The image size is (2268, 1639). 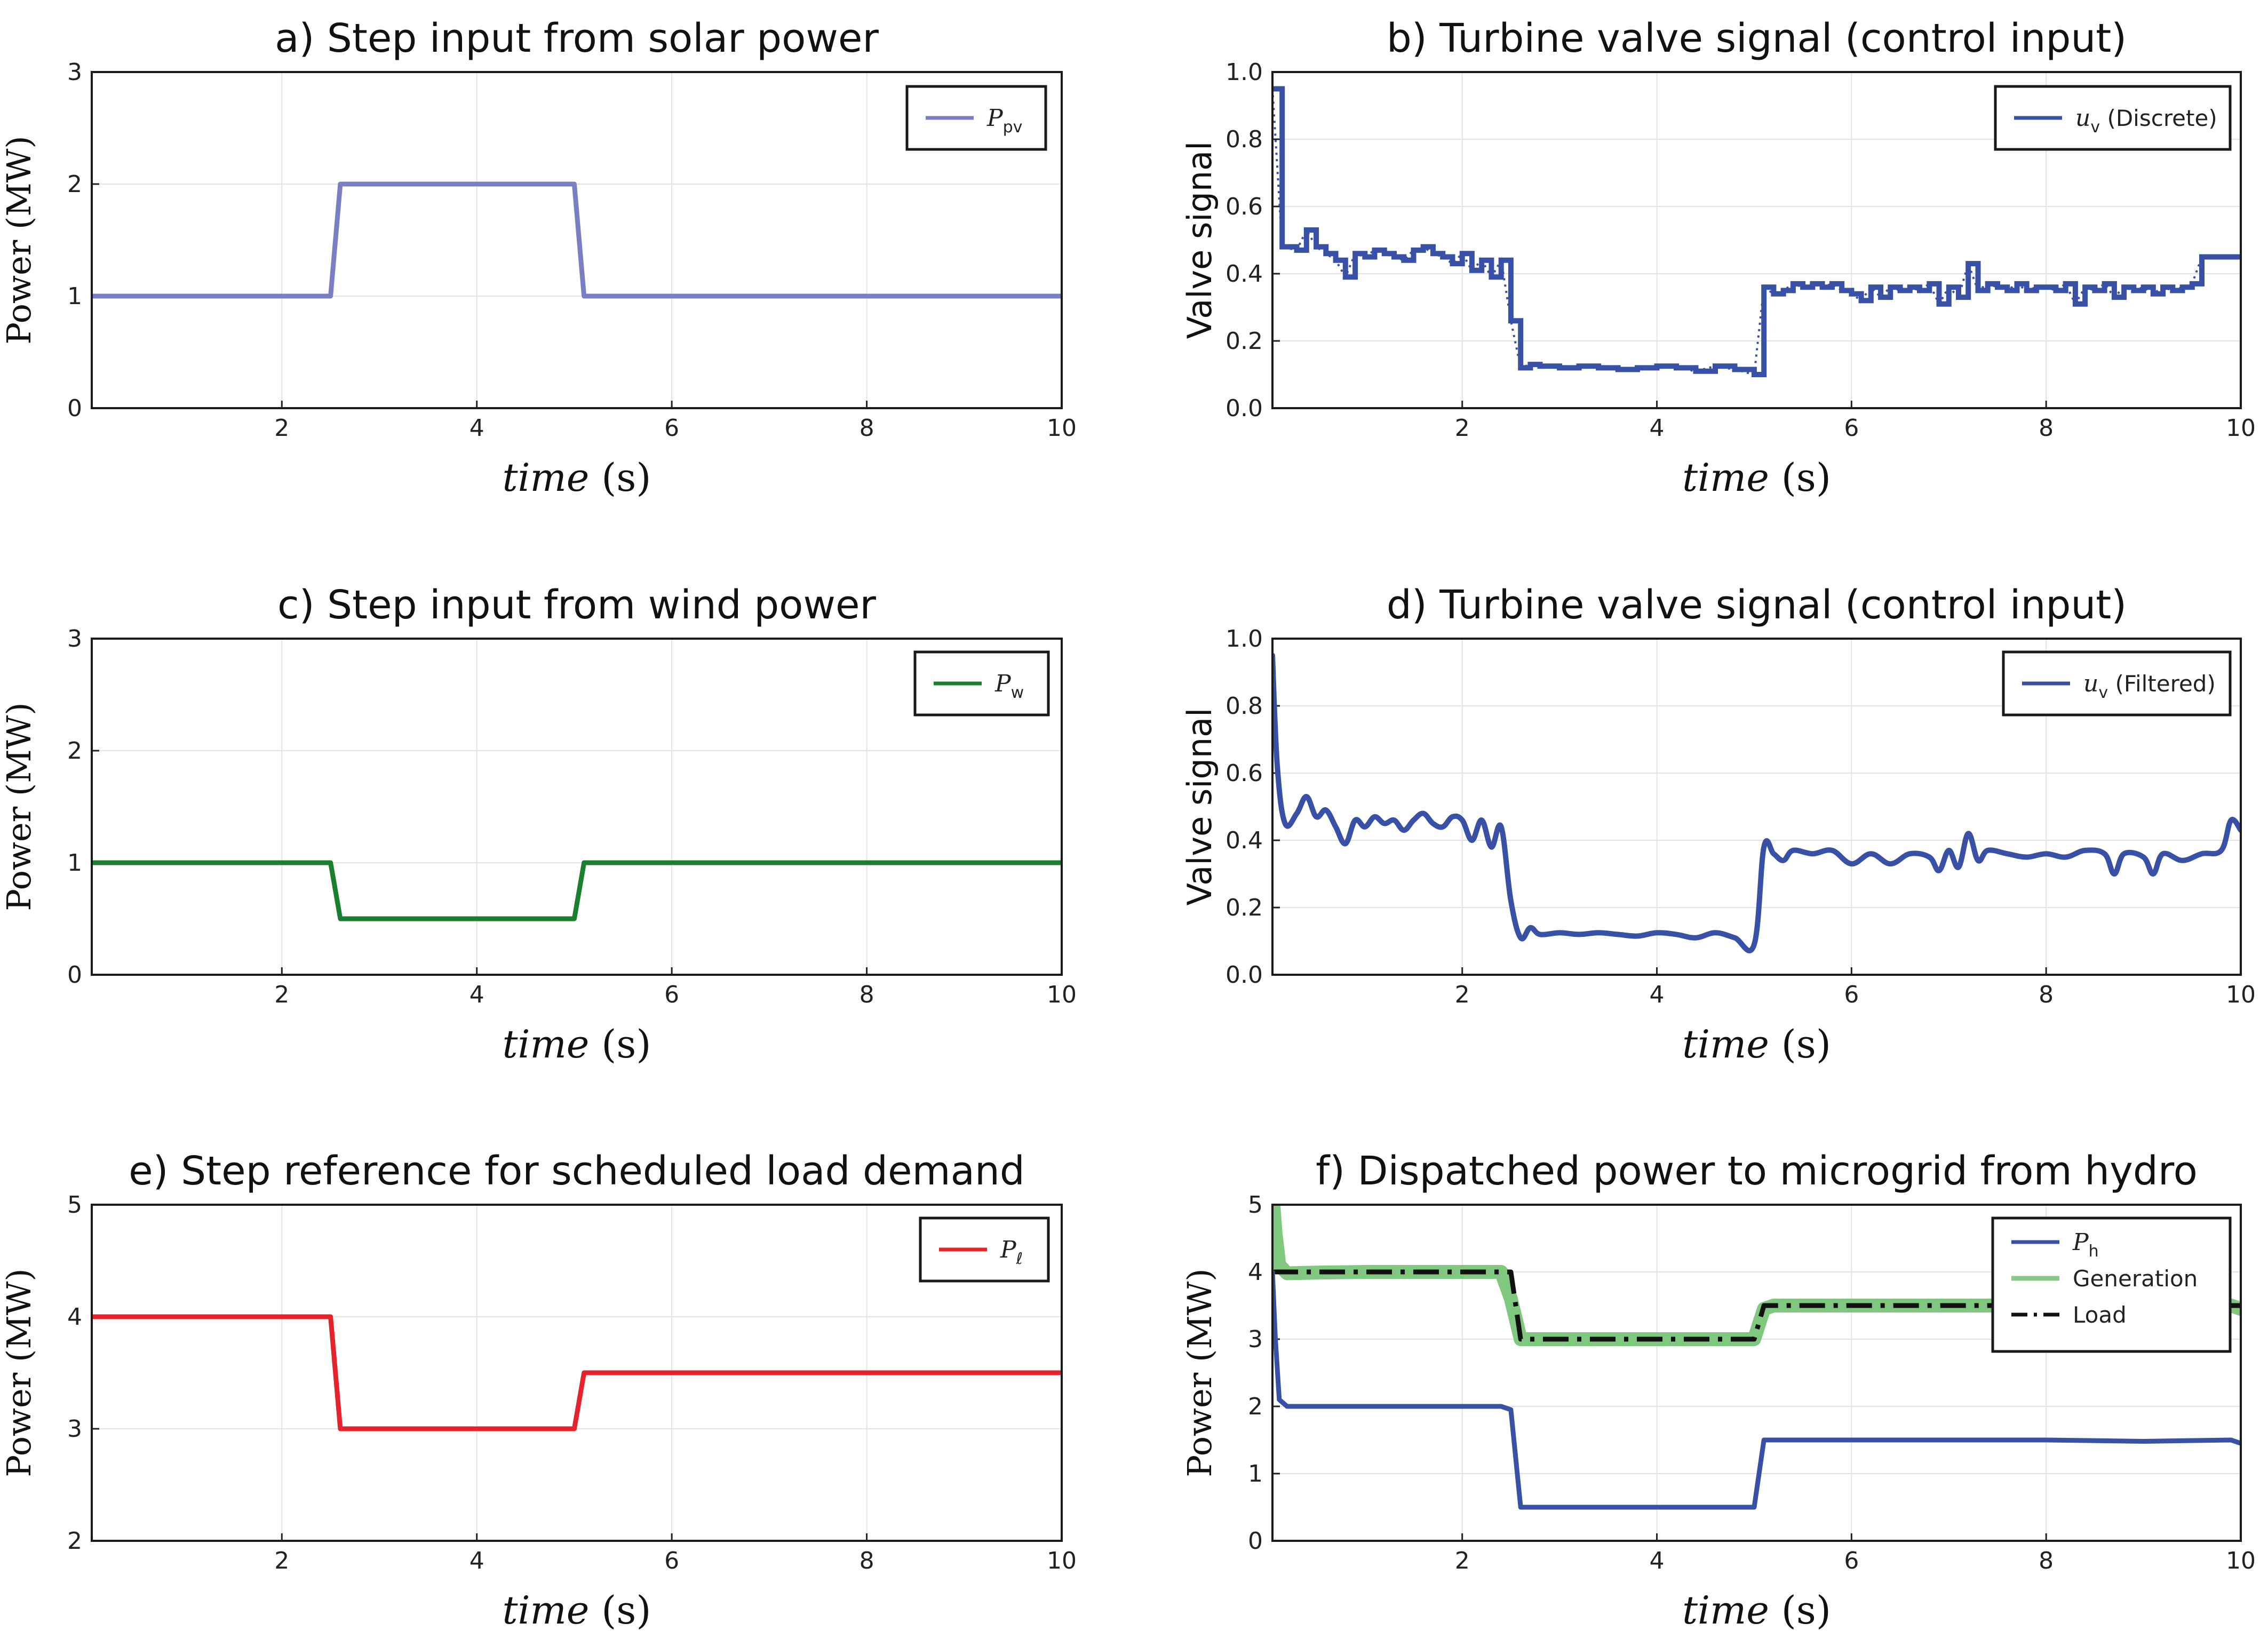 I want to click on legend: Pℓ, so click(x=985, y=1250).